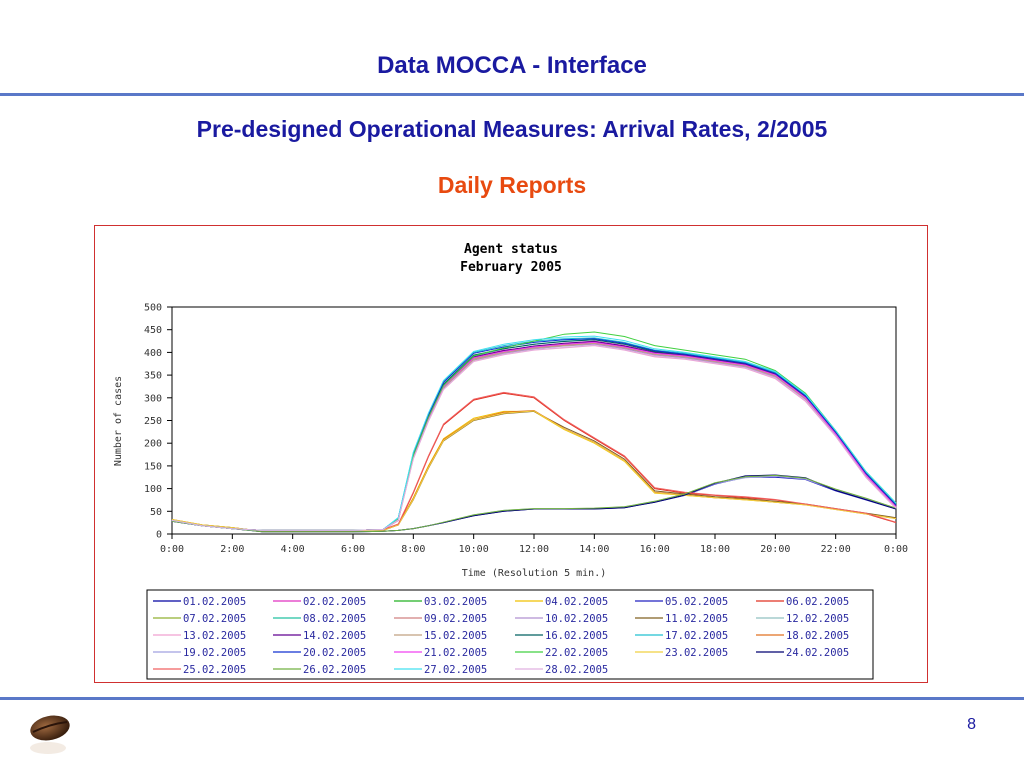 The image size is (1024, 768). What do you see at coordinates (153, 444) in the screenshot?
I see `y-tick-label: 200` at bounding box center [153, 444].